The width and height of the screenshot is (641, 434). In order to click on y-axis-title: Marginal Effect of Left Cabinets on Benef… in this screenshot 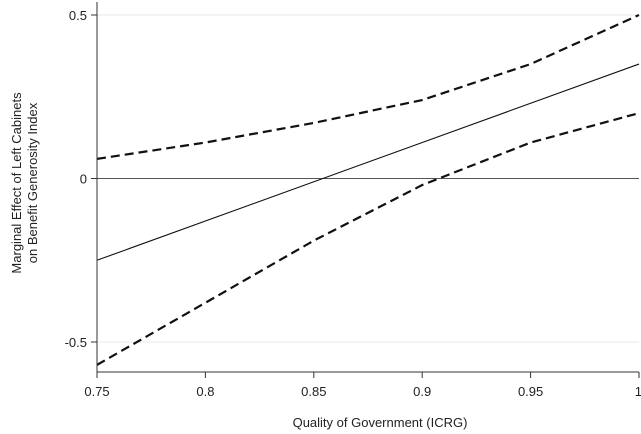, I will do `click(24, 183)`.